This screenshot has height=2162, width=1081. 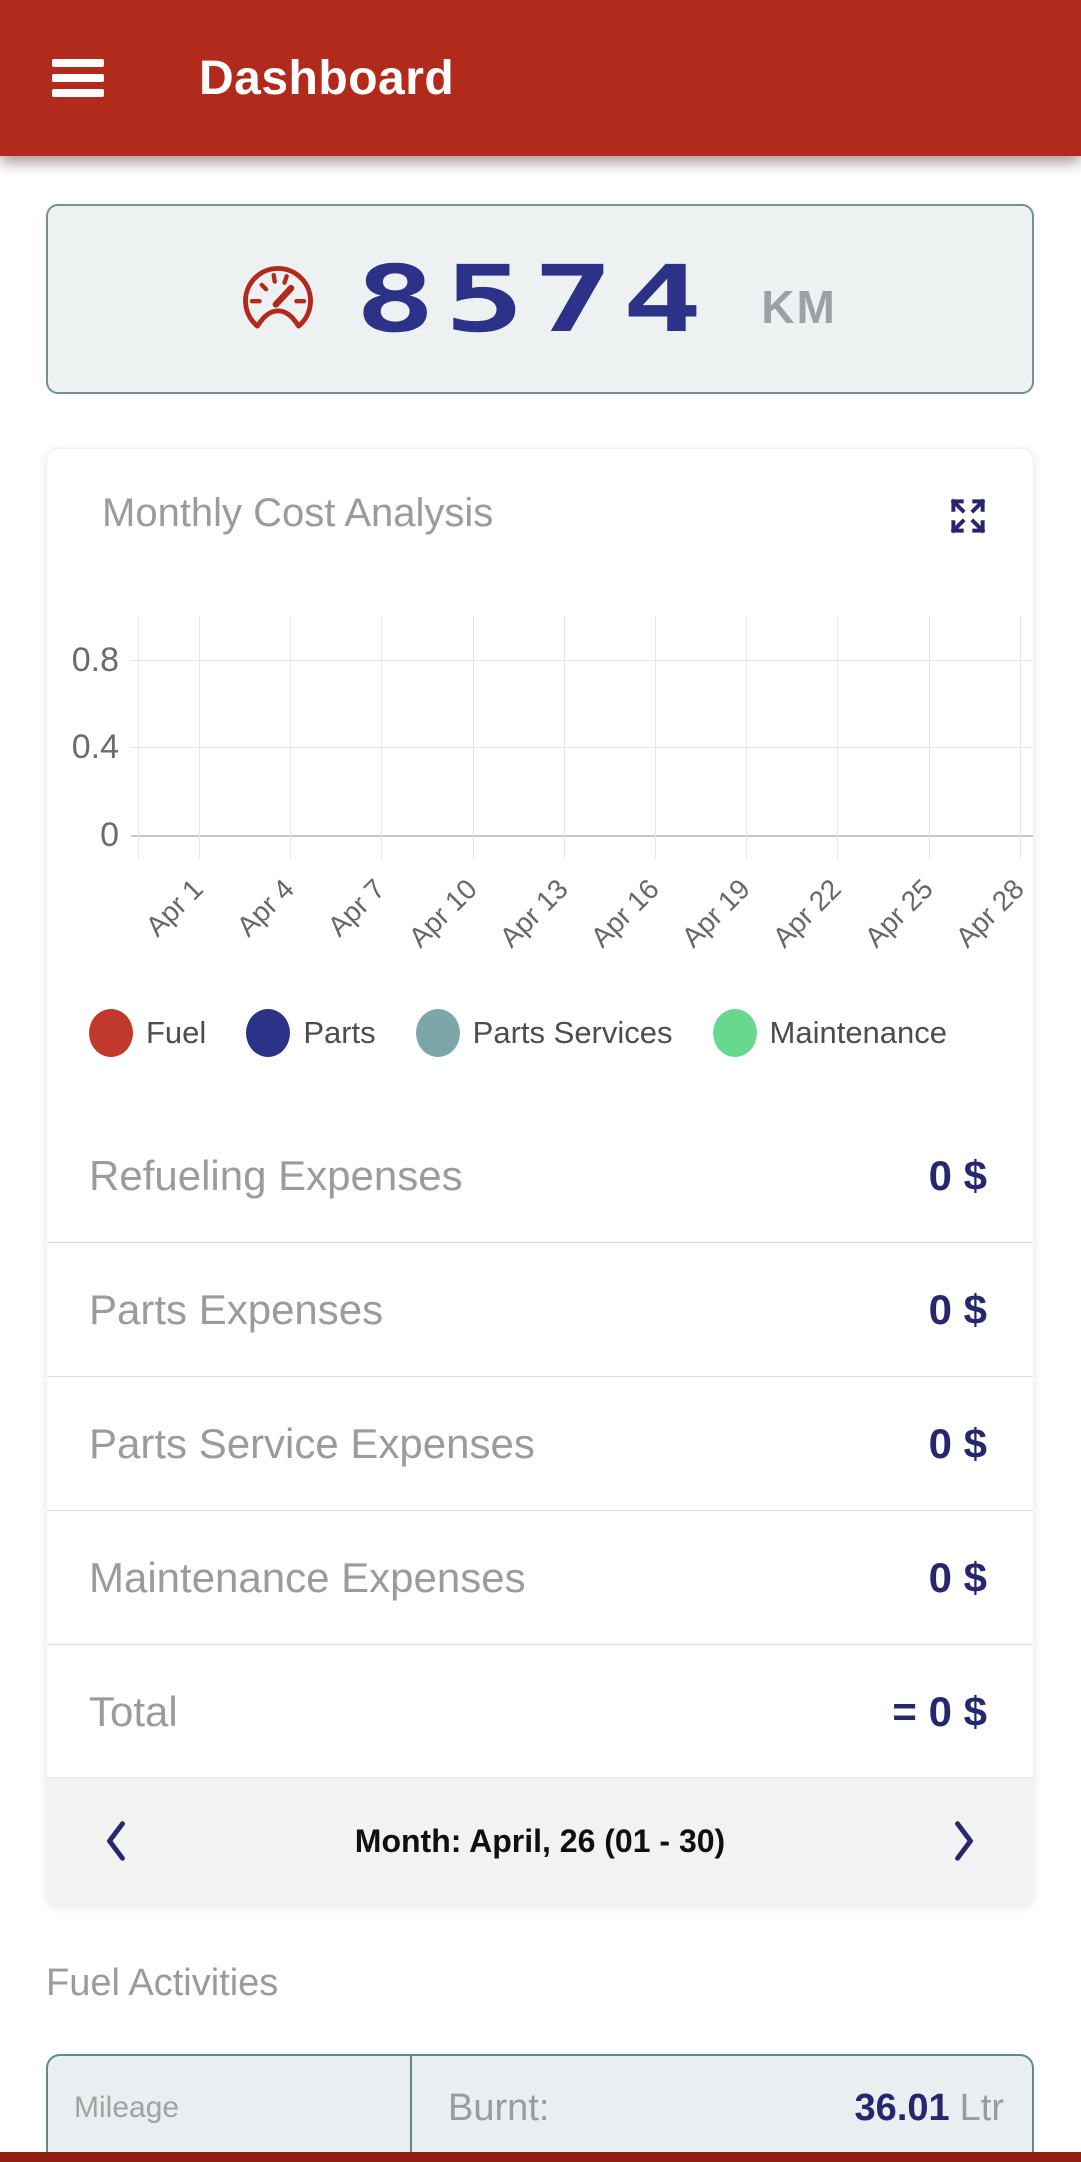 What do you see at coordinates (133, 1711) in the screenshot?
I see `expense-label: Total` at bounding box center [133, 1711].